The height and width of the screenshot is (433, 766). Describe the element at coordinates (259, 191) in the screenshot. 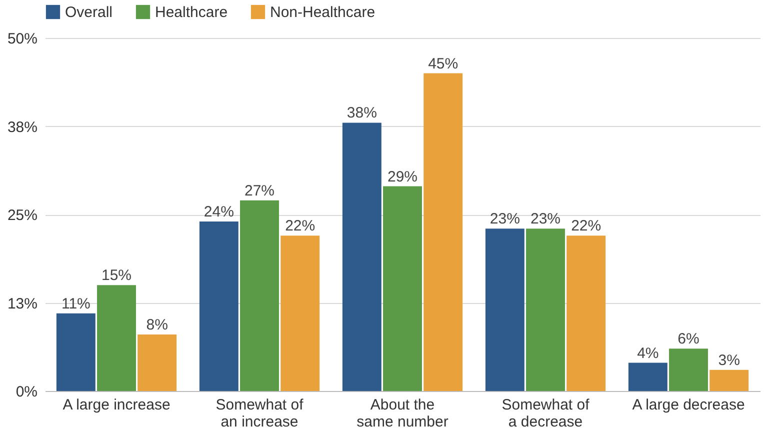

I see `data-label: 27%` at that location.